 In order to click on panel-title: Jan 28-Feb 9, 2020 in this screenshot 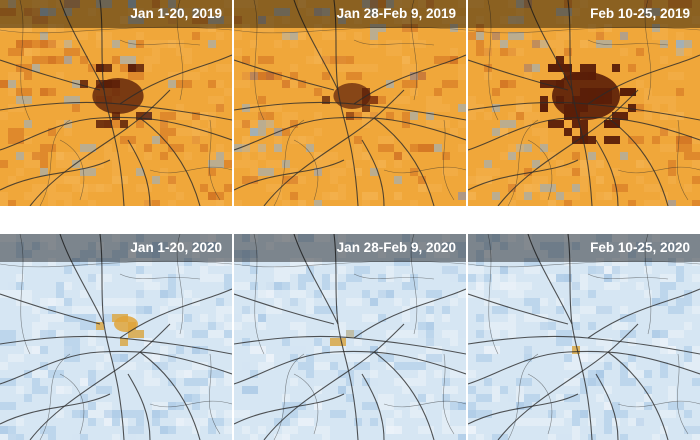, I will do `click(350, 248)`.